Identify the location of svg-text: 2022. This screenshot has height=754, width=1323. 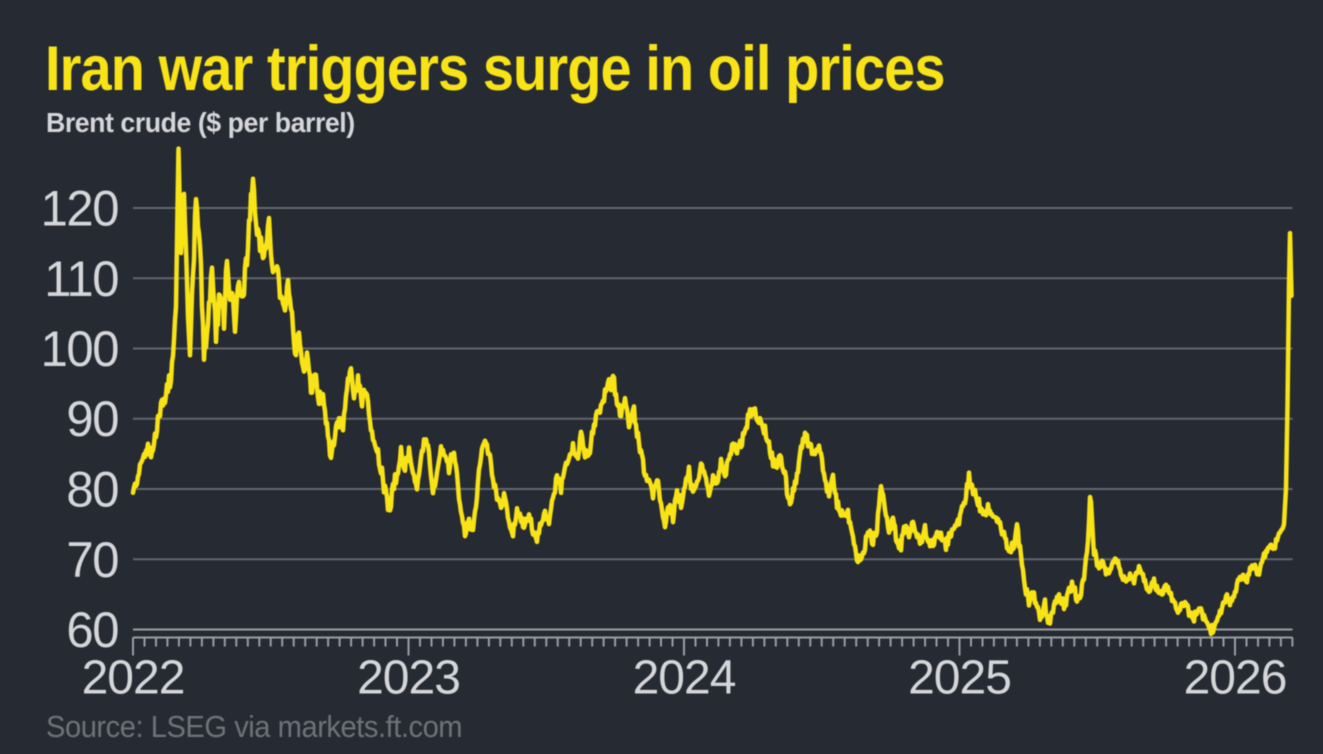
(133, 678).